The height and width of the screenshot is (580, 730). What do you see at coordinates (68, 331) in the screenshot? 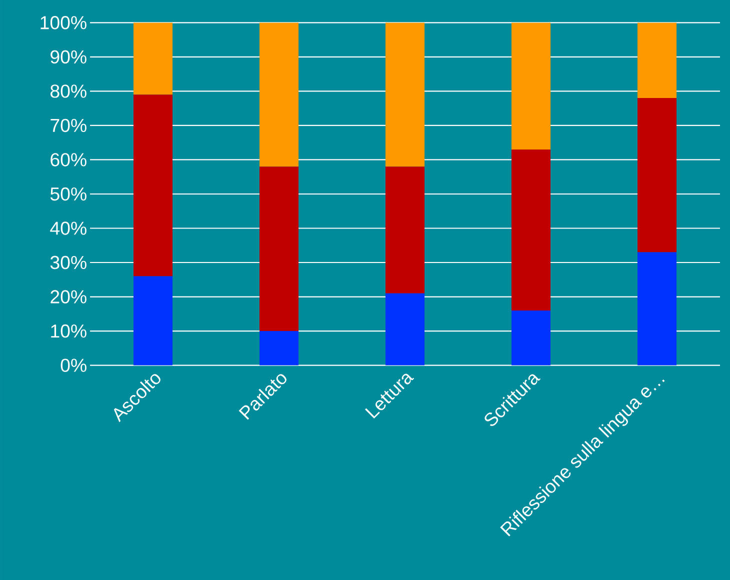
I see `y-tick-label: 10%` at bounding box center [68, 331].